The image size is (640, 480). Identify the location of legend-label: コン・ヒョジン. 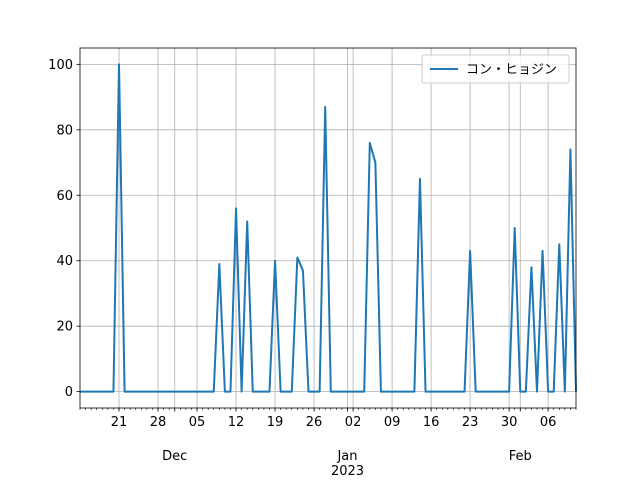
(511, 70).